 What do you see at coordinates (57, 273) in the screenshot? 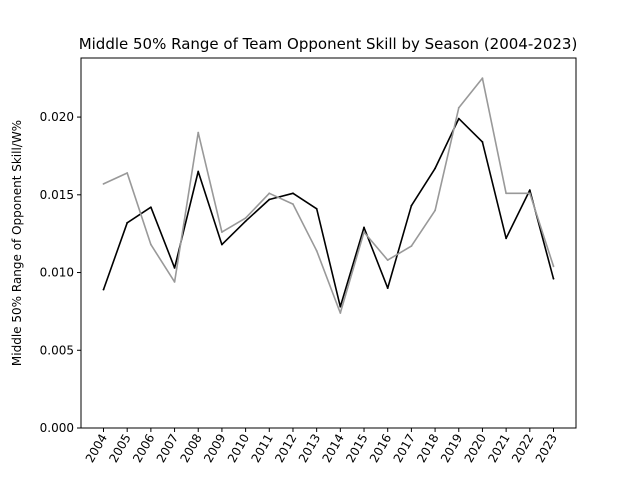
I see `y-tick-label: 0.010` at bounding box center [57, 273].